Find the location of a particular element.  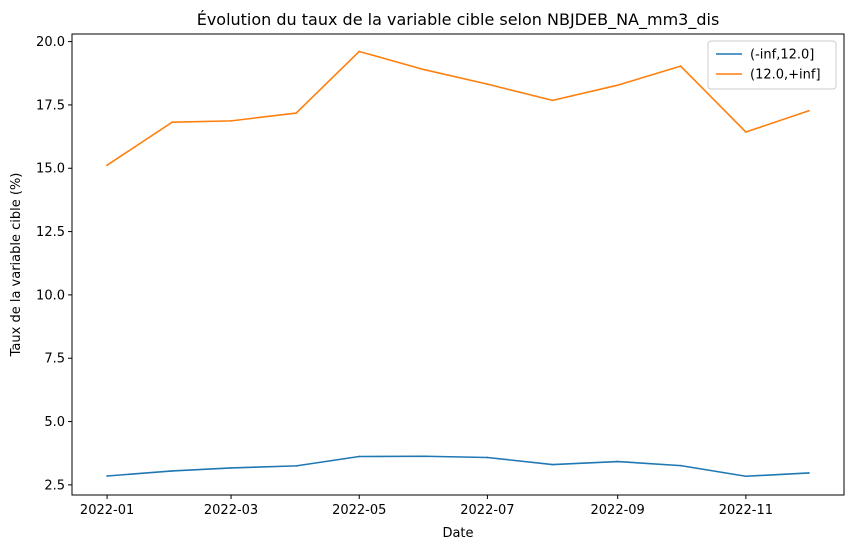

y-tick-label: 10.0 is located at coordinates (50, 295).